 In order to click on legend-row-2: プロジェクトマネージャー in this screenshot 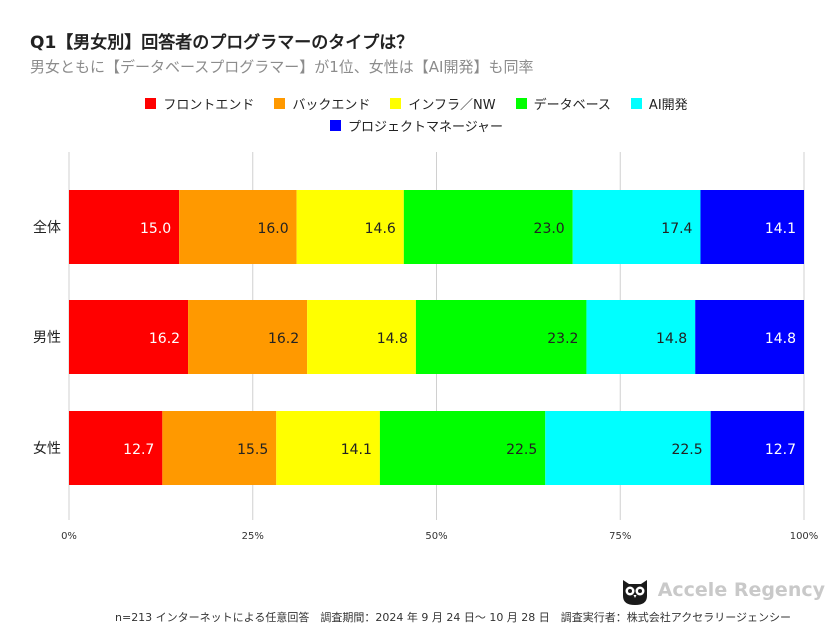, I will do `click(416, 125)`.